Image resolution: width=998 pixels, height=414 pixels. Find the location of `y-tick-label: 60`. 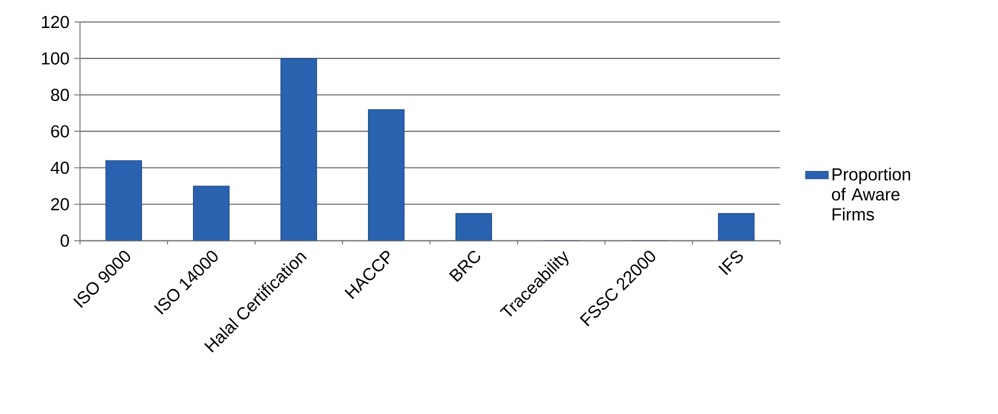

y-tick-label: 60 is located at coordinates (60, 131).